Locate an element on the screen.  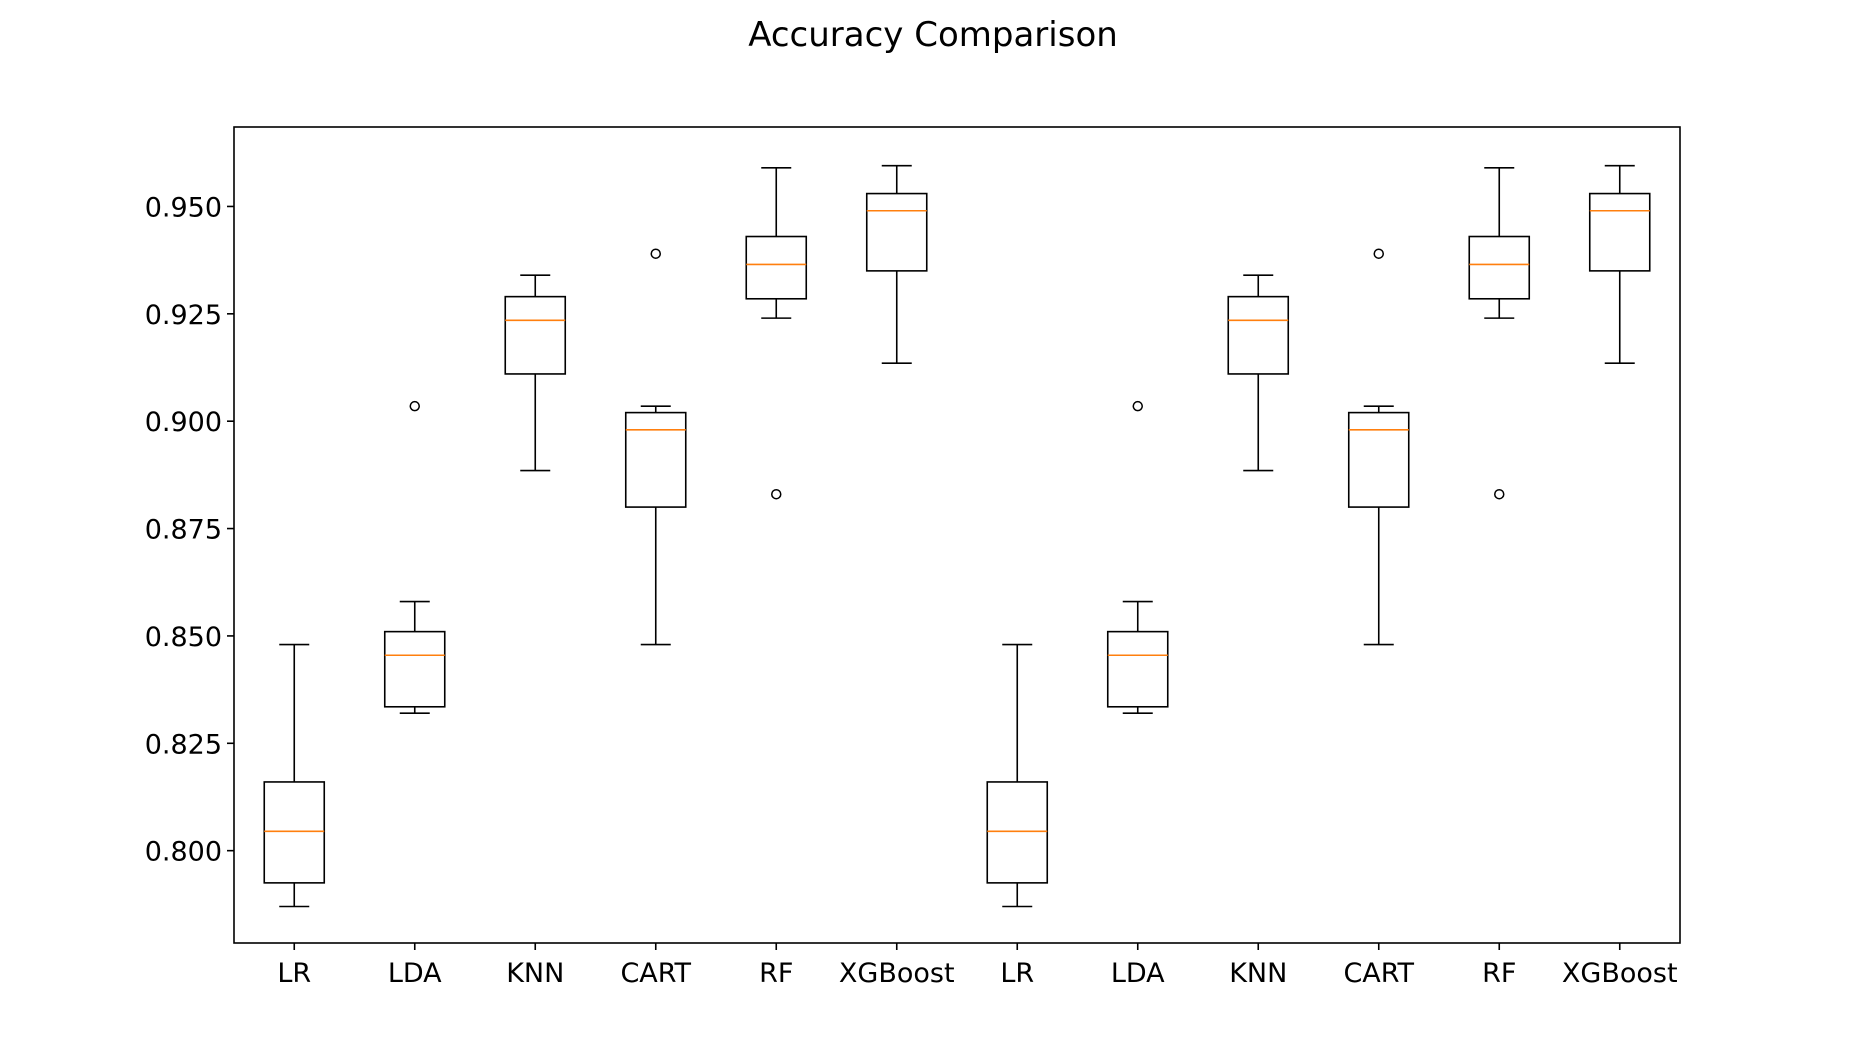
y-tick-label: 0.800 is located at coordinates (183, 852).